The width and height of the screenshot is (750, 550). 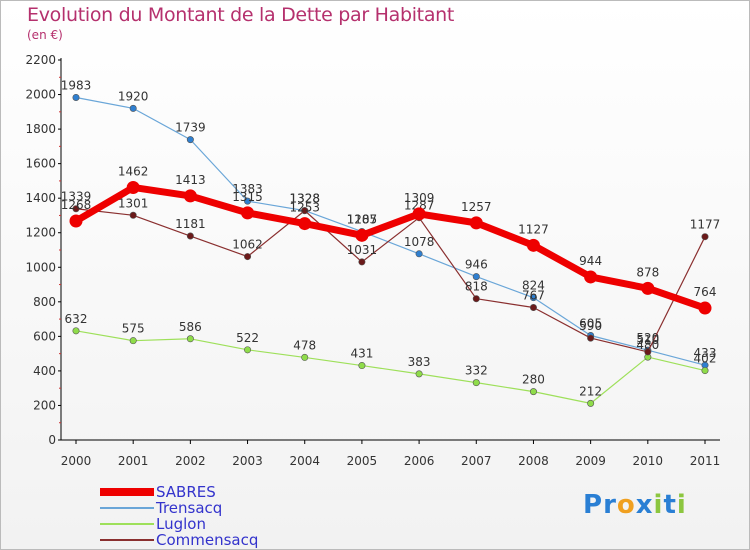 What do you see at coordinates (133, 96) in the screenshot?
I see `data-label-trensacq: 1920` at bounding box center [133, 96].